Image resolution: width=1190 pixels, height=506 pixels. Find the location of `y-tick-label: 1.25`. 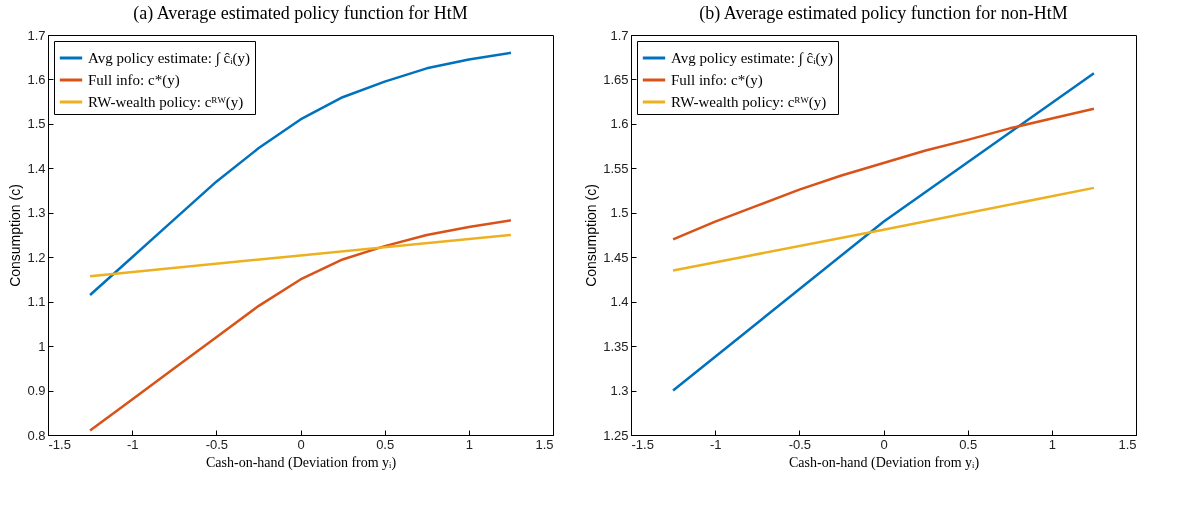

y-tick-label: 1.25 is located at coordinates (616, 435).